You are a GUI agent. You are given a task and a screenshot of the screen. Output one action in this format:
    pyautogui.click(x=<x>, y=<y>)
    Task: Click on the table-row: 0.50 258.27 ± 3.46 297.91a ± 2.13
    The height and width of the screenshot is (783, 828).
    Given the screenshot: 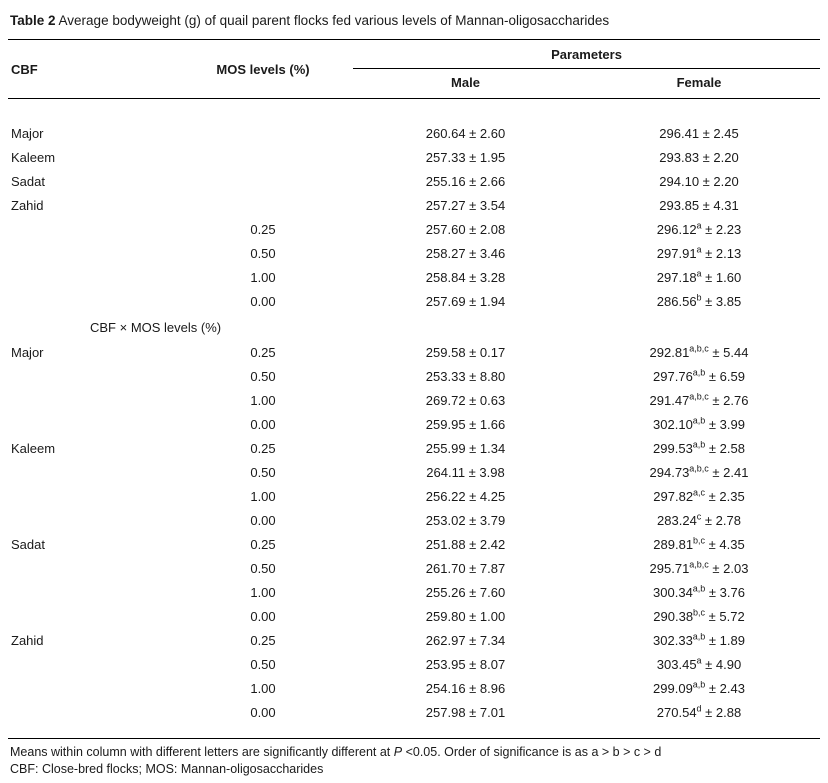 What is the action you would take?
    pyautogui.click(x=414, y=254)
    